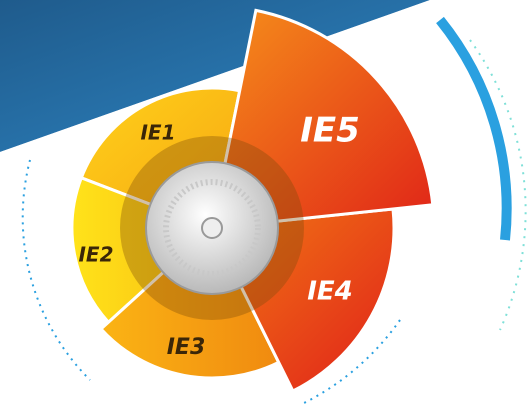 The image size is (528, 410). I want to click on segment-label: IE2, so click(95, 255).